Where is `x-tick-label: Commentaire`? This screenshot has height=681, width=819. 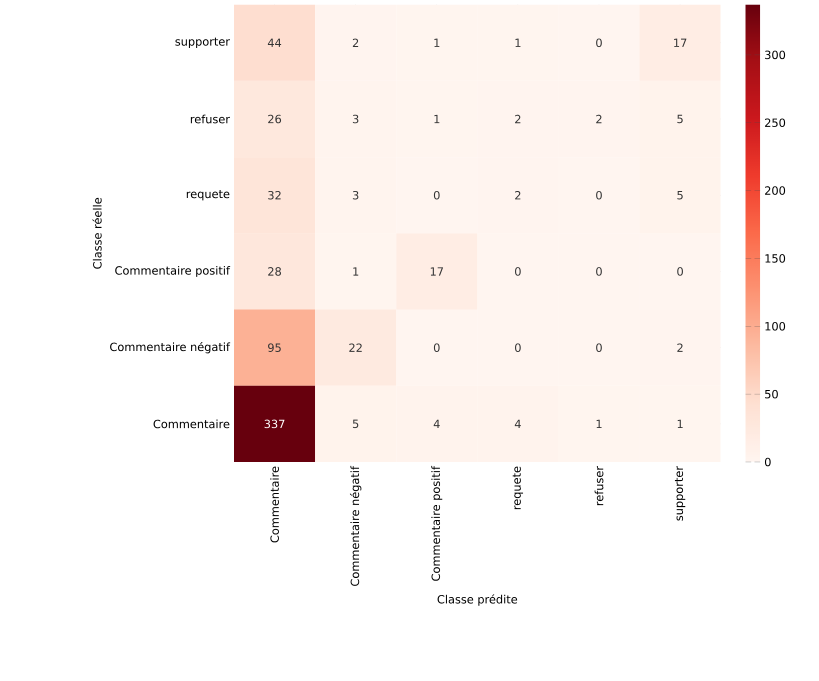 x-tick-label: Commentaire is located at coordinates (274, 504).